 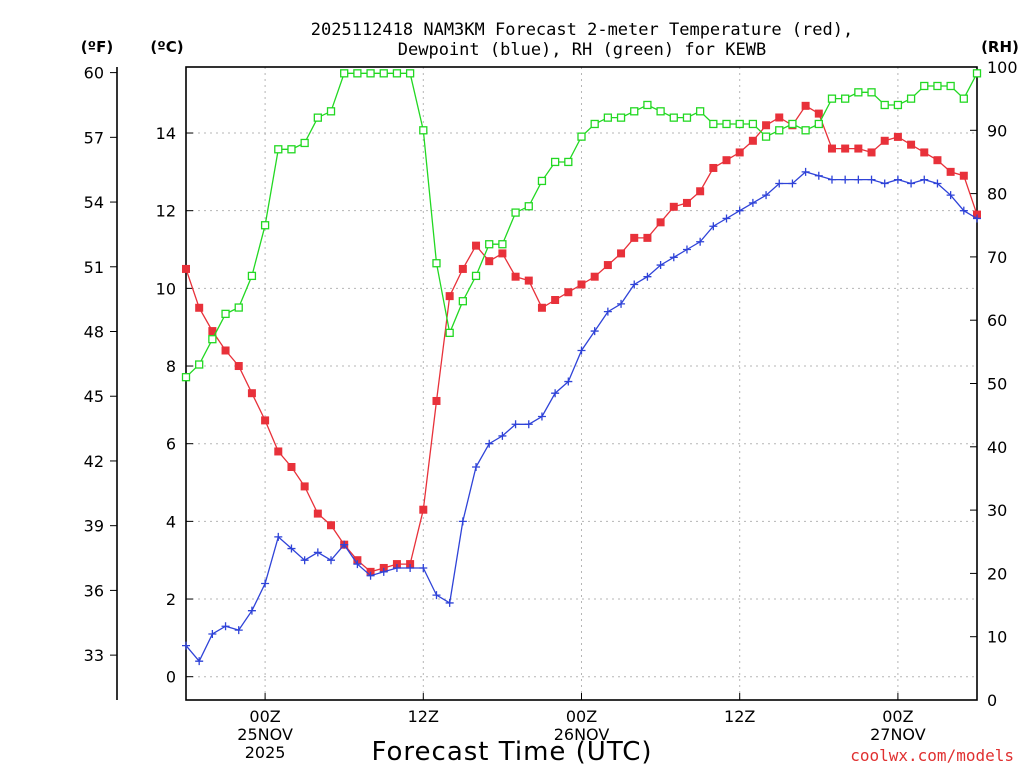 What do you see at coordinates (166, 288) in the screenshot?
I see `celsius-tick-label: 10` at bounding box center [166, 288].